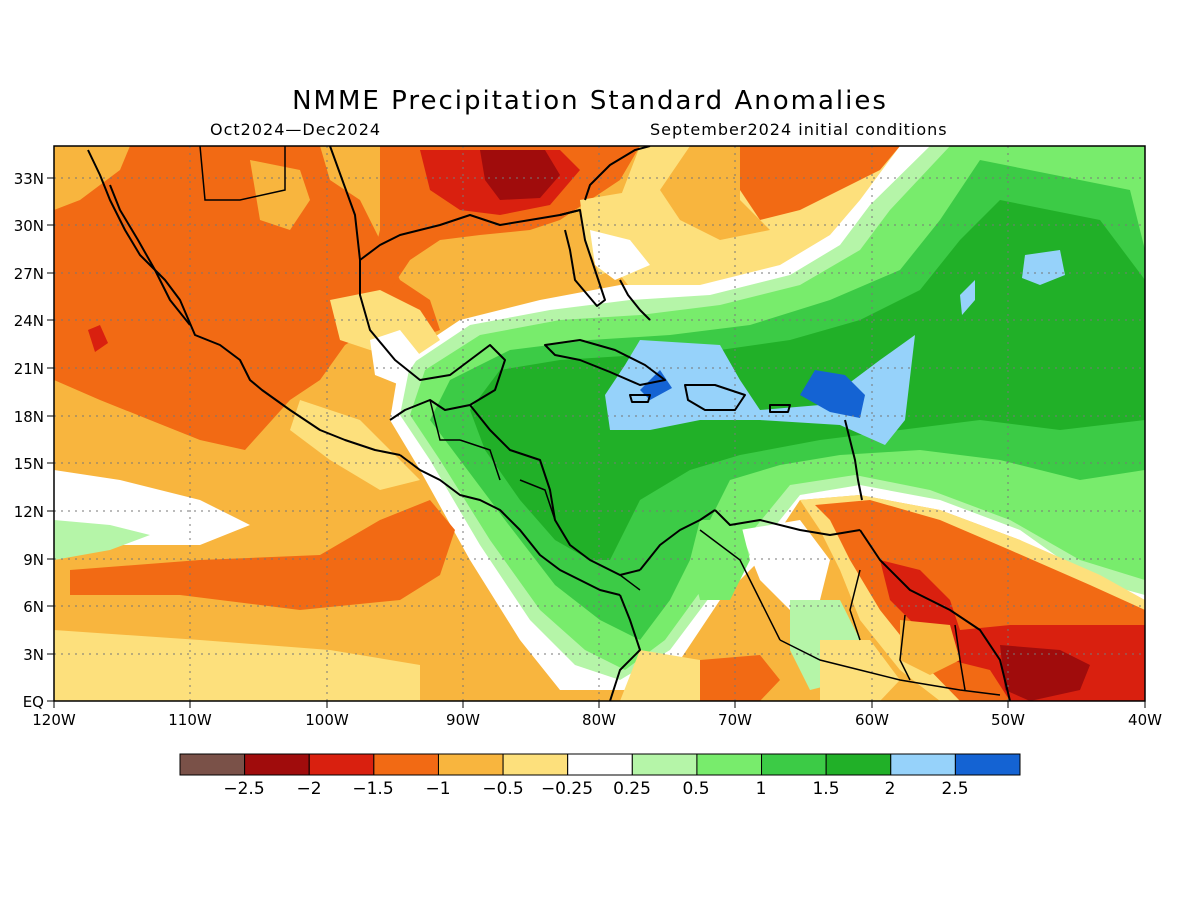 Image resolution: width=1200 pixels, height=900 pixels. I want to click on lat-label: 18N, so click(29, 417).